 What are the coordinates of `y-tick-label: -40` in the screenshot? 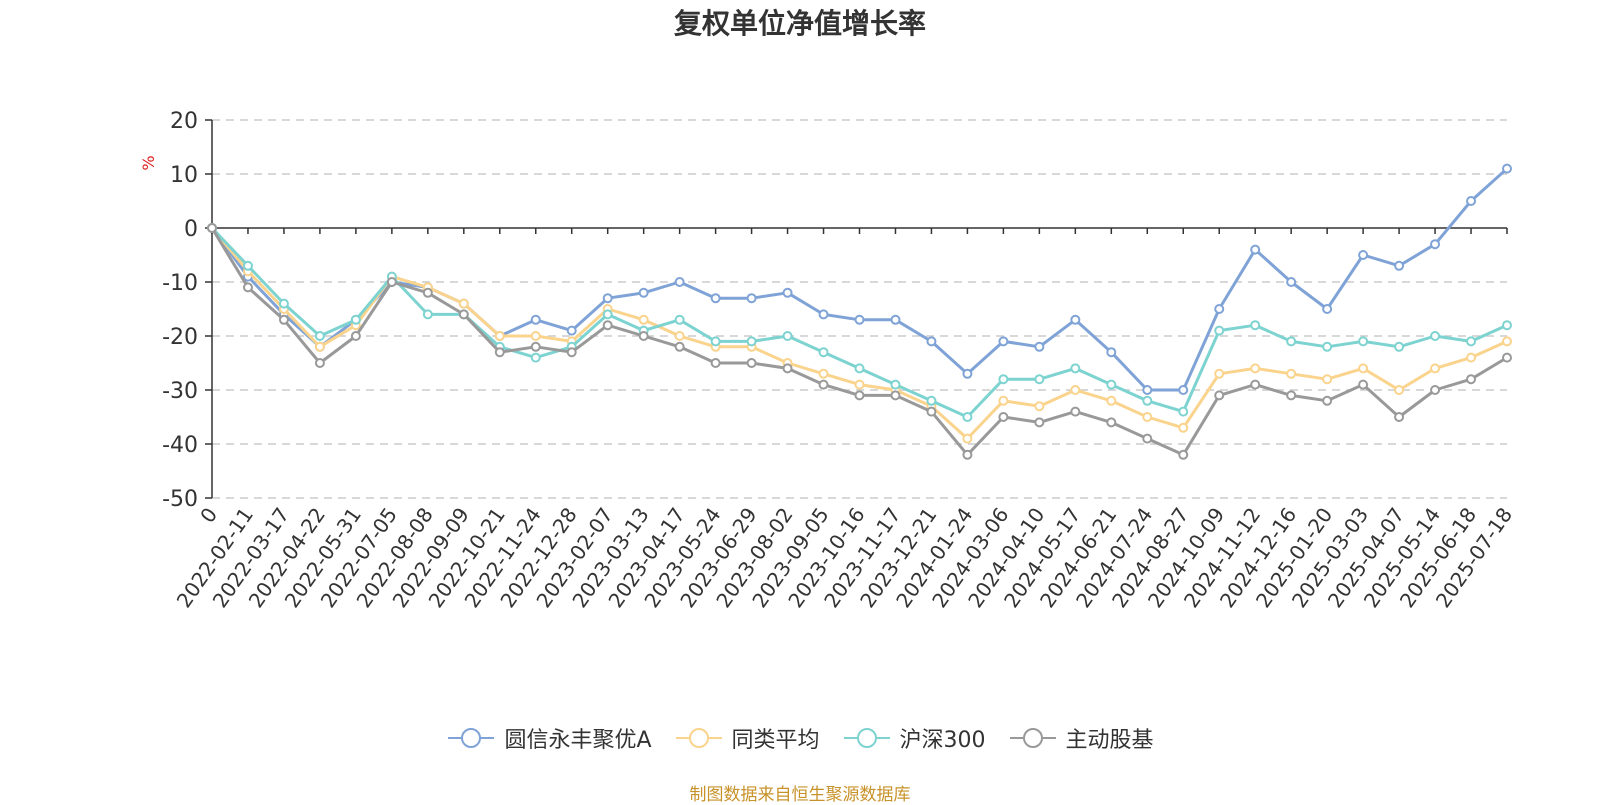 It's located at (180, 445).